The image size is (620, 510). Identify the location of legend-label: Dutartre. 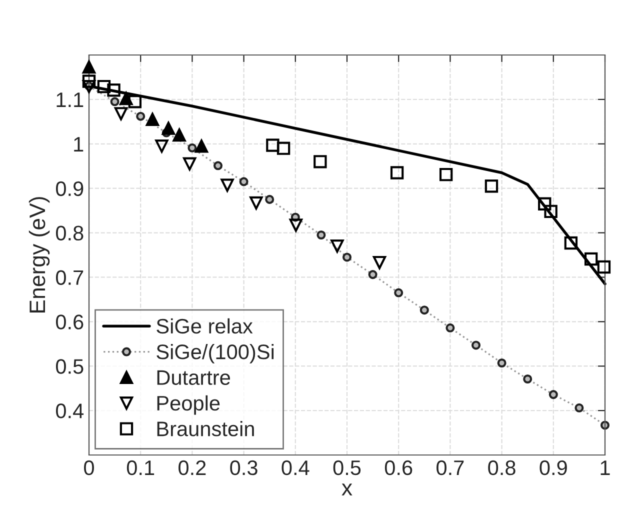
(193, 377).